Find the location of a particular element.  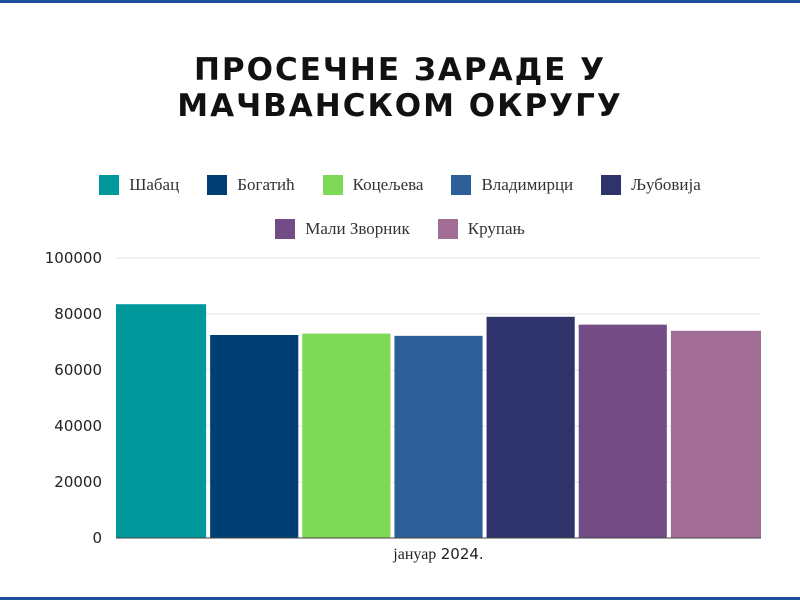

y-tick-label: 0 is located at coordinates (97, 538).